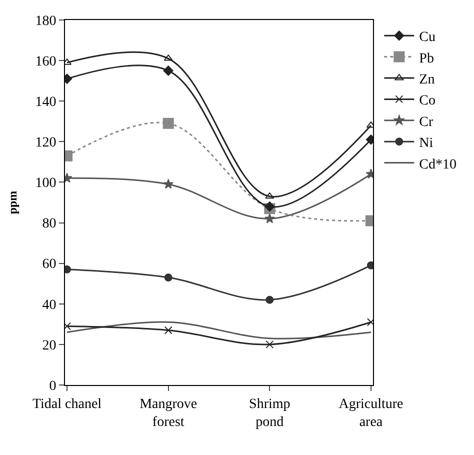  What do you see at coordinates (269, 413) in the screenshot?
I see `x-tick-label: Shrimp pond` at bounding box center [269, 413].